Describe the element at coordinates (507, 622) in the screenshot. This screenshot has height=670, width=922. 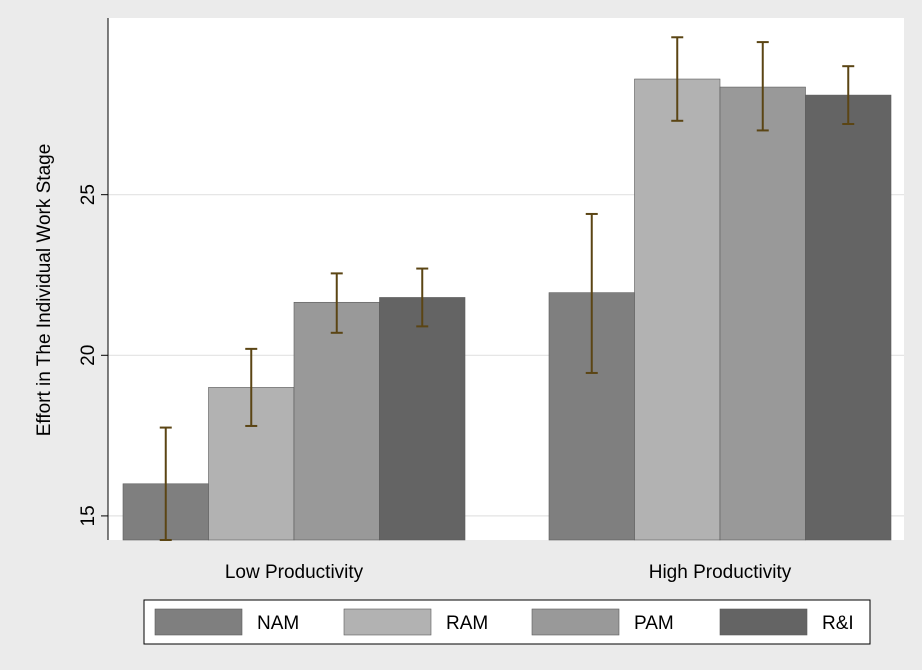
I see `legend: NAM RAM PAM R&I` at that location.